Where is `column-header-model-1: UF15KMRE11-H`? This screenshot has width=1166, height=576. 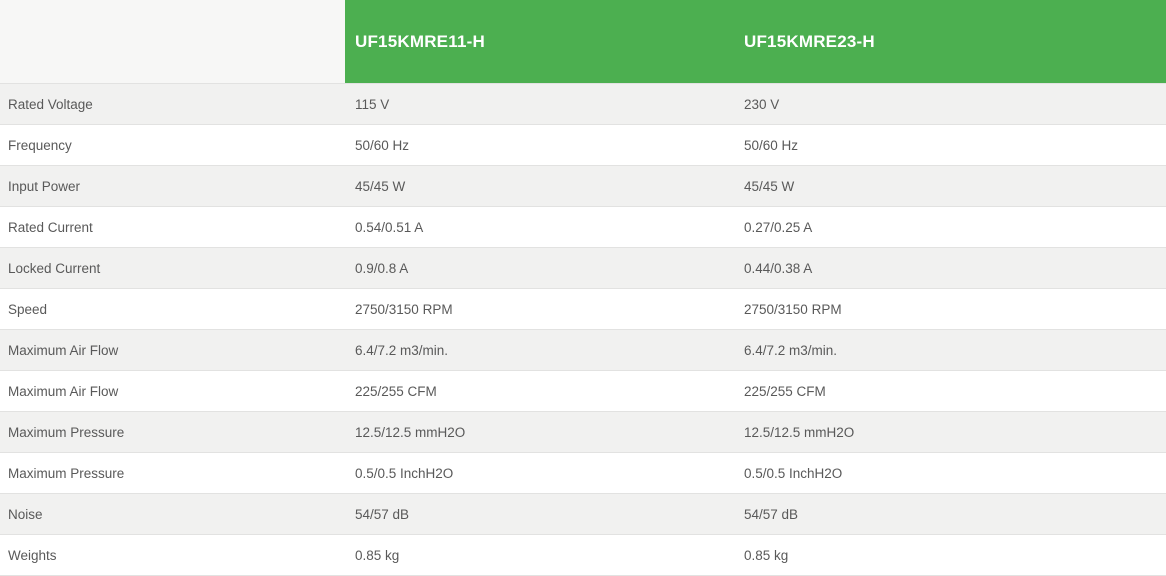 column-header-model-1: UF15KMRE11-H is located at coordinates (540, 41).